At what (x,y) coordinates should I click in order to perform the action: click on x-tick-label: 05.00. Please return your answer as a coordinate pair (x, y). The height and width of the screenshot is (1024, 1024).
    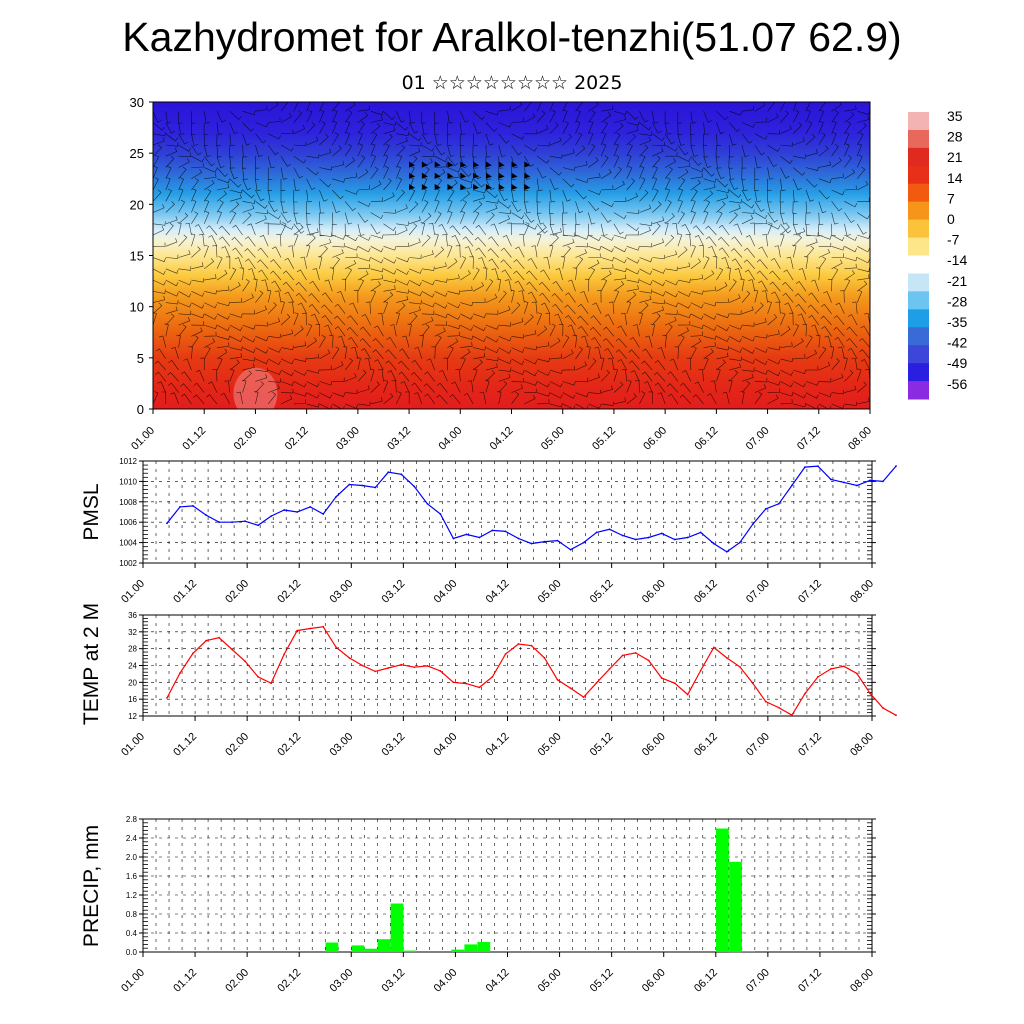
    Looking at the image, I should click on (550, 745).